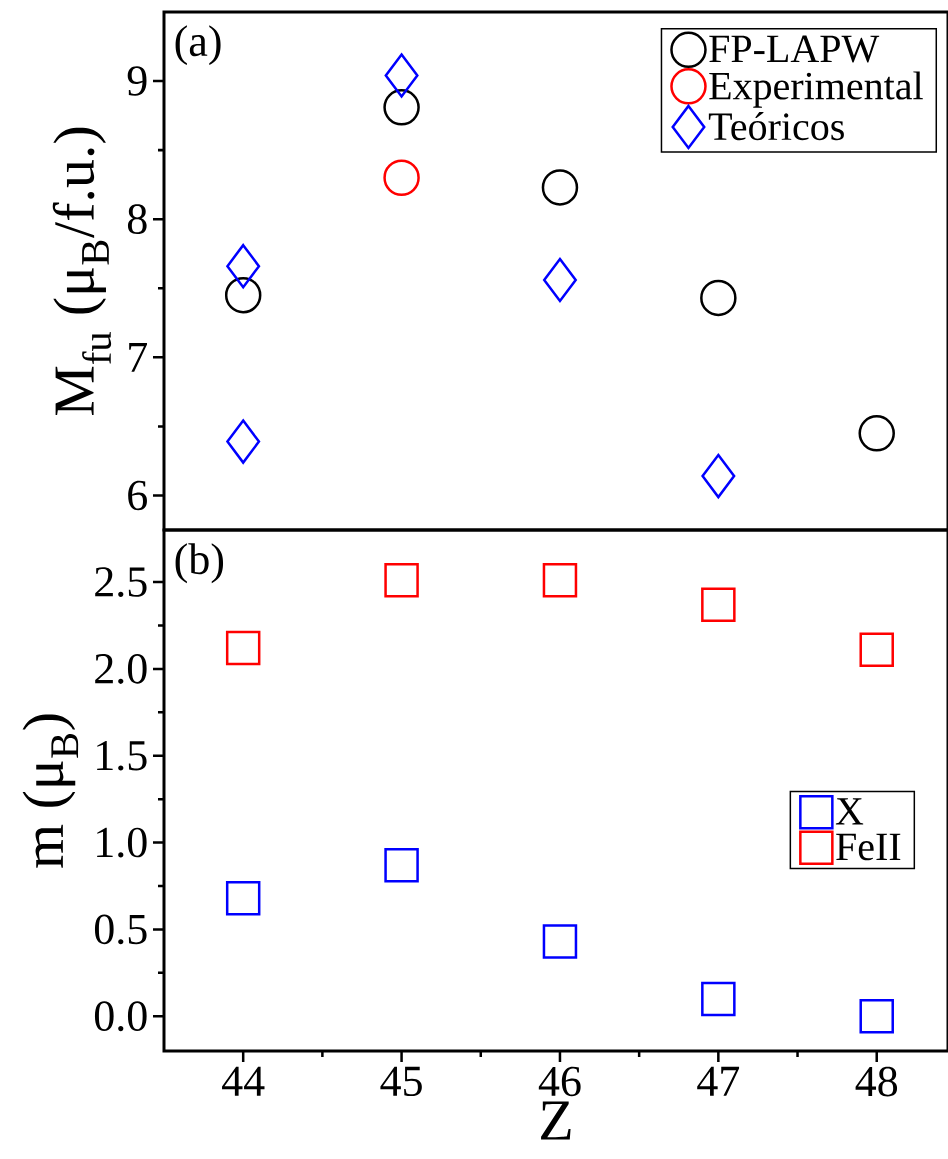 The height and width of the screenshot is (1159, 948). I want to click on x-axis-title: Z, so click(556, 1120).